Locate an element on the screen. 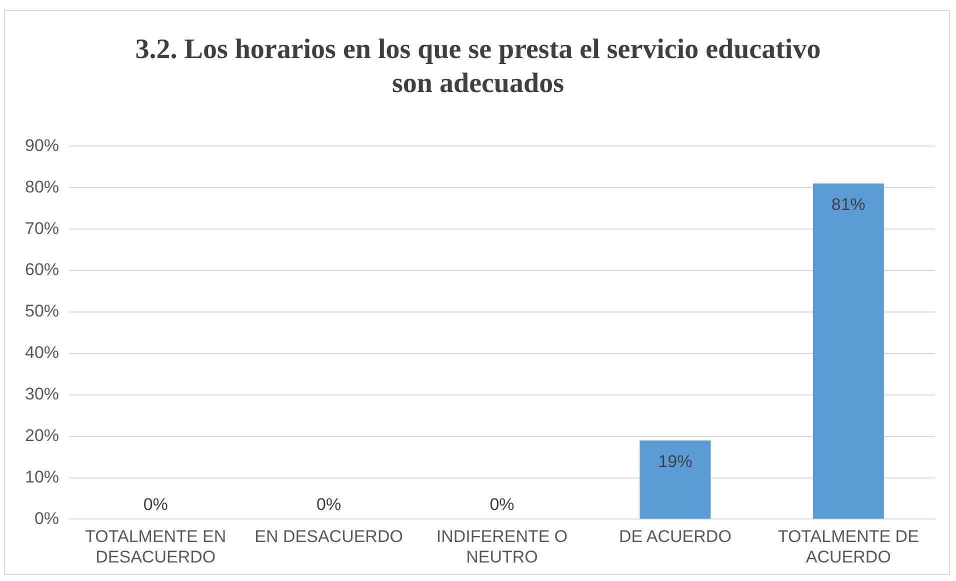  y-tick-label: 80% is located at coordinates (42, 186).